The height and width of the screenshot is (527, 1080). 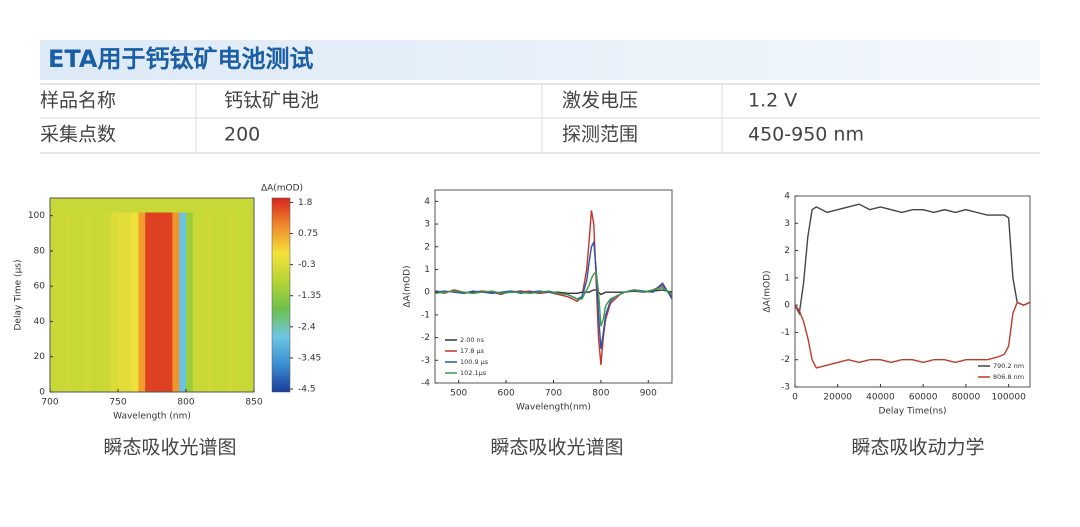 I want to click on x-axis-label: Delay Time(ns), so click(x=912, y=412).